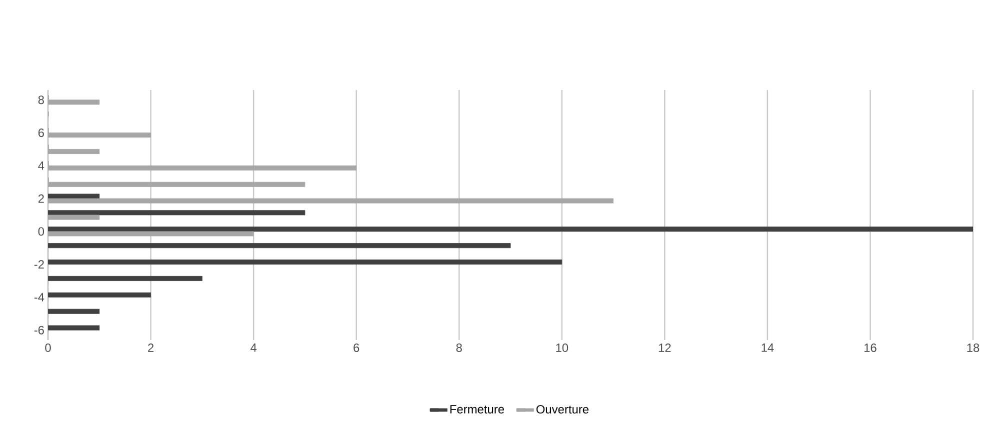 Image resolution: width=991 pixels, height=431 pixels. Describe the element at coordinates (477, 409) in the screenshot. I see `legend-label: Fermeture` at that location.